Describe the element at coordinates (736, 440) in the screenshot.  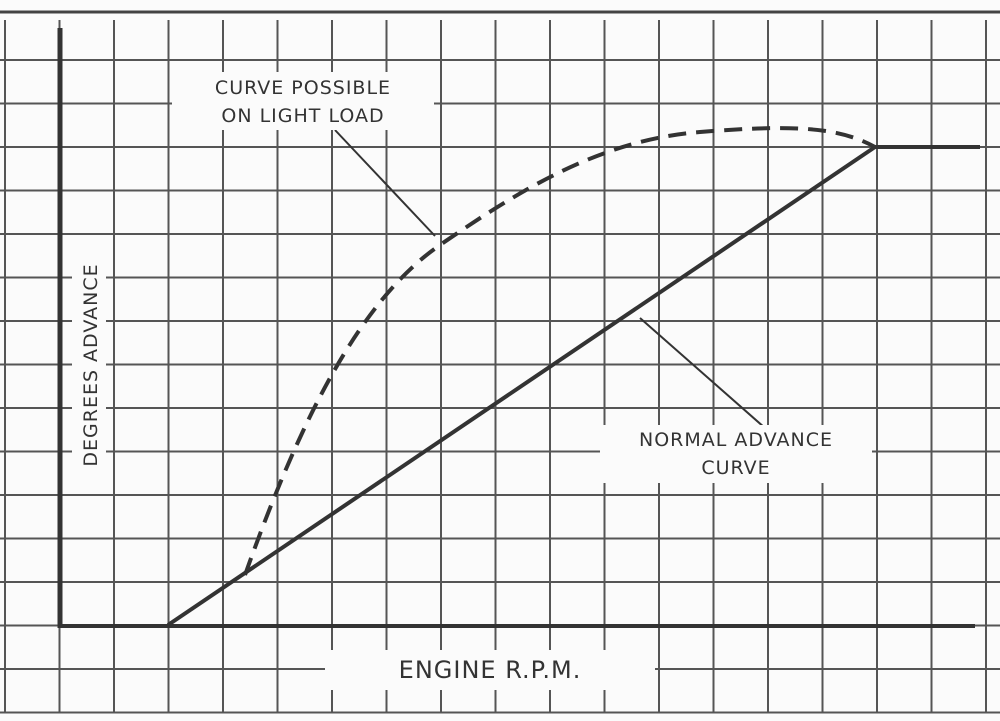
I see `label: NORMAL ADVANCE` at that location.